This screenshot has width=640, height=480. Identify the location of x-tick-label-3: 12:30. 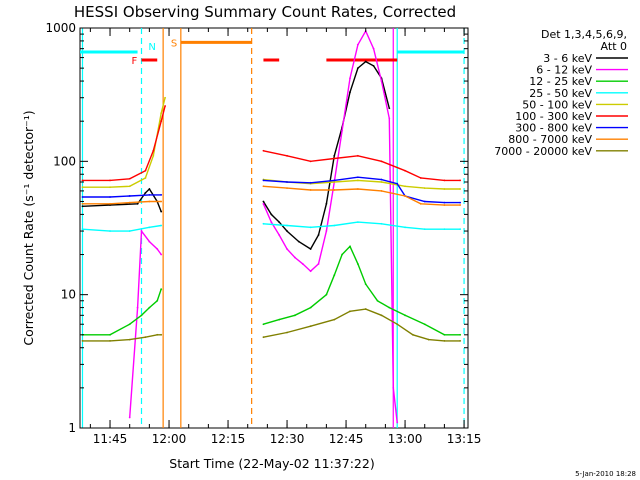
(287, 439).